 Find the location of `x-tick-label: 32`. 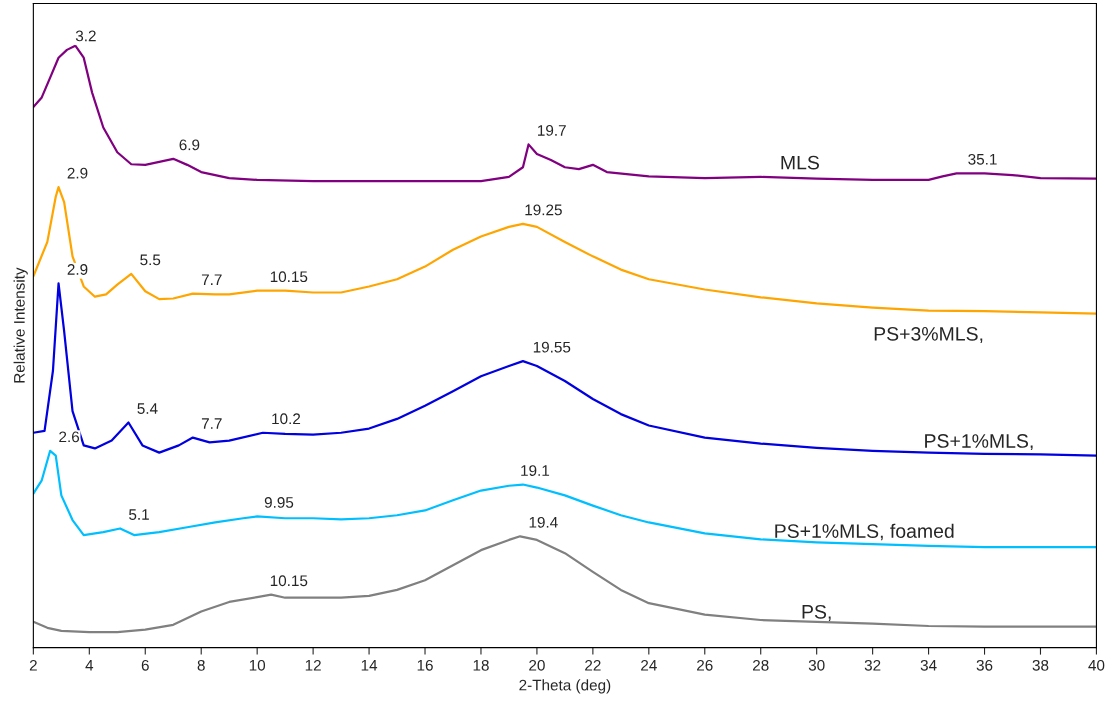

x-tick-label: 32 is located at coordinates (872, 665).